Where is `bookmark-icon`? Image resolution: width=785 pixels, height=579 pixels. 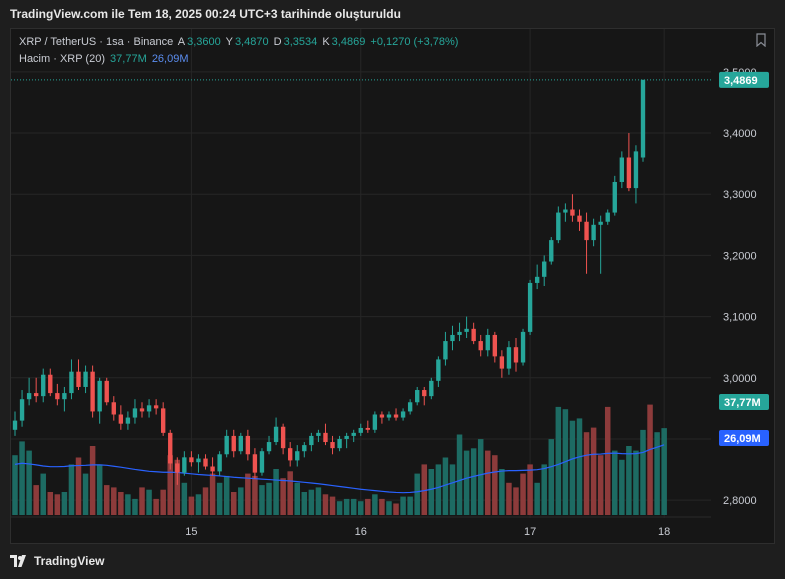
bookmark-icon is located at coordinates (761, 40).